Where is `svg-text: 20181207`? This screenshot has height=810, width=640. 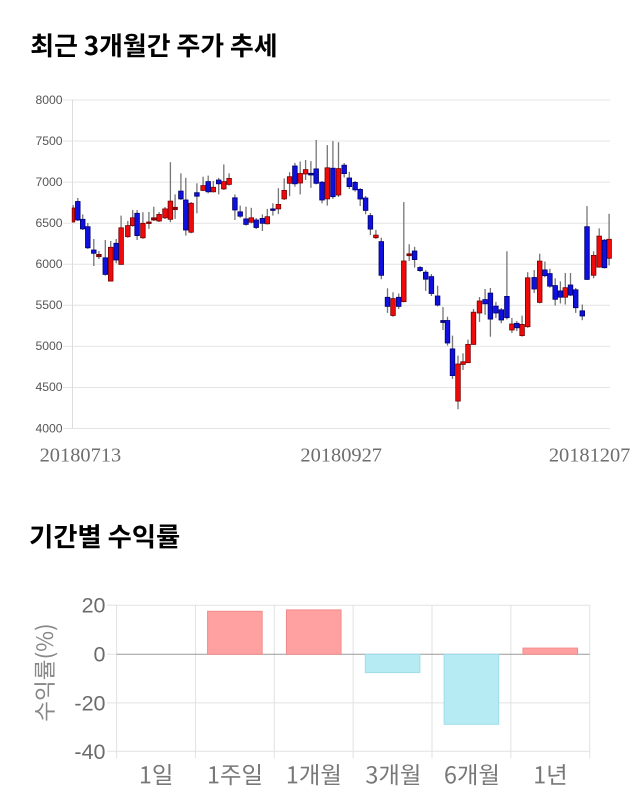
svg-text: 20181207 is located at coordinates (590, 455).